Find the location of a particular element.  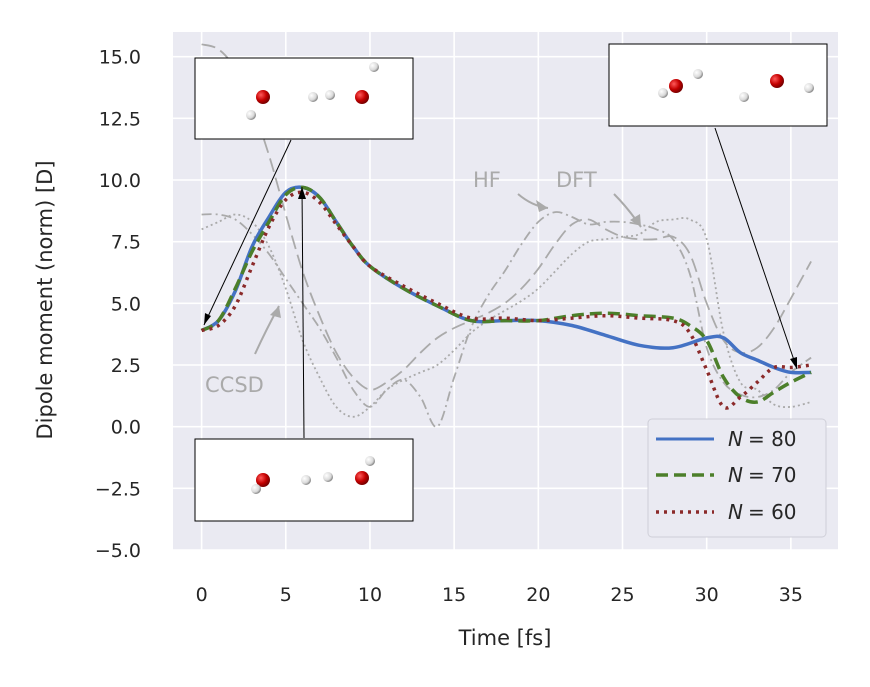

x-tick-label: 30 is located at coordinates (707, 595).